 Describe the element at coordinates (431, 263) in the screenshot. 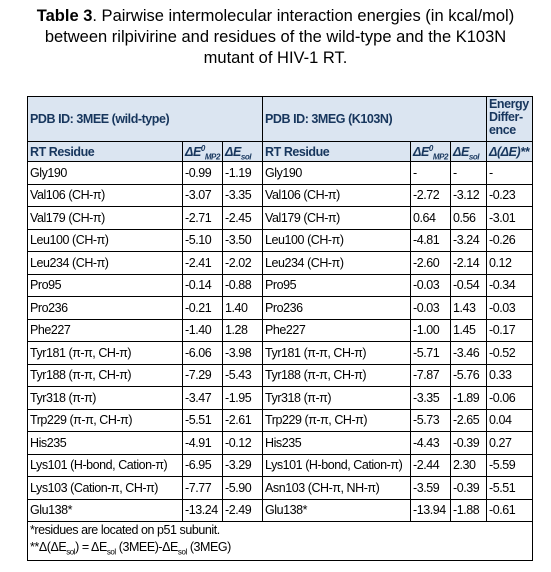

I see `cell: -2.60` at that location.